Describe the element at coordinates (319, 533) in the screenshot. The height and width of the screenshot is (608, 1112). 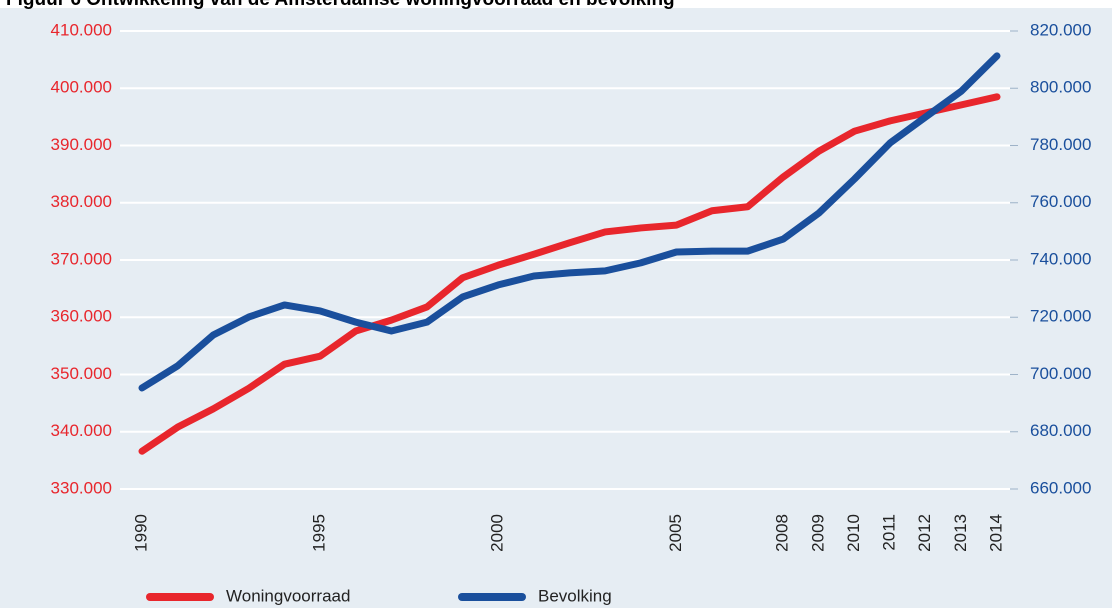
I see `x-tick-label: 1995` at that location.